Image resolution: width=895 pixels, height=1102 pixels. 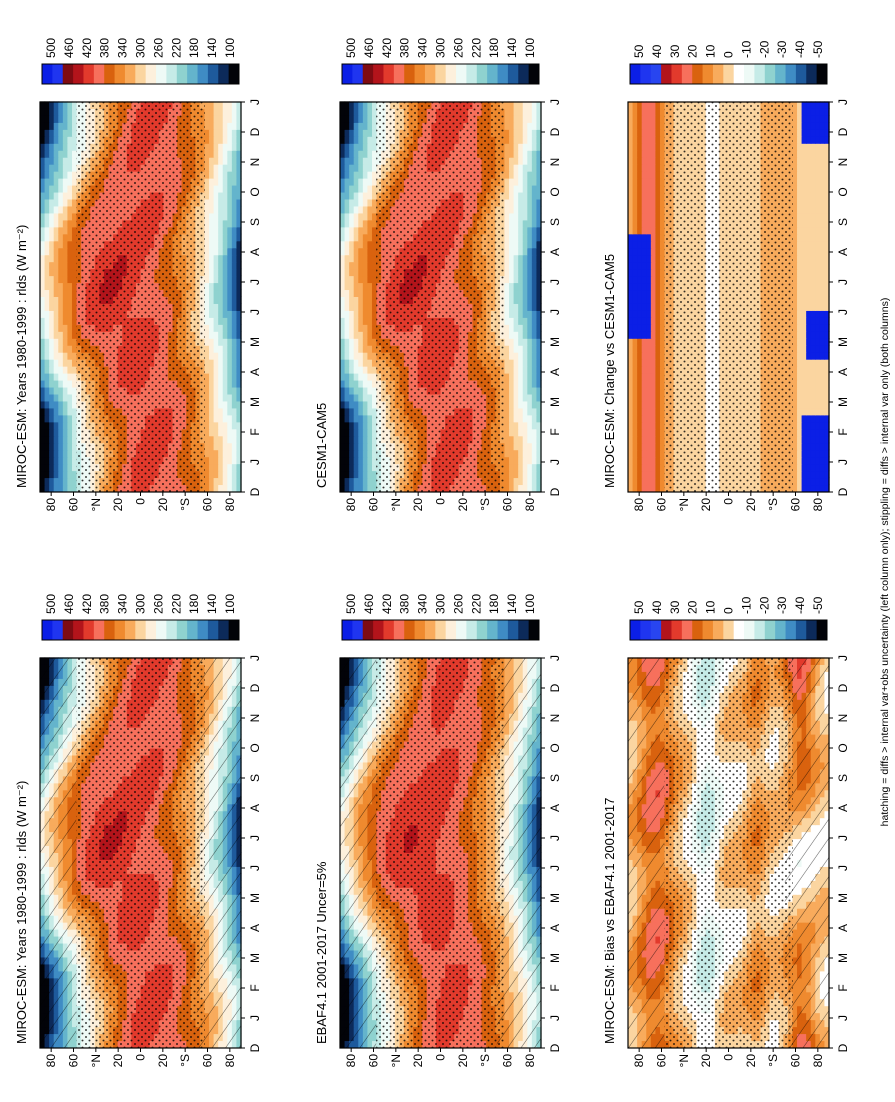 I want to click on month-label: S, so click(x=255, y=778).